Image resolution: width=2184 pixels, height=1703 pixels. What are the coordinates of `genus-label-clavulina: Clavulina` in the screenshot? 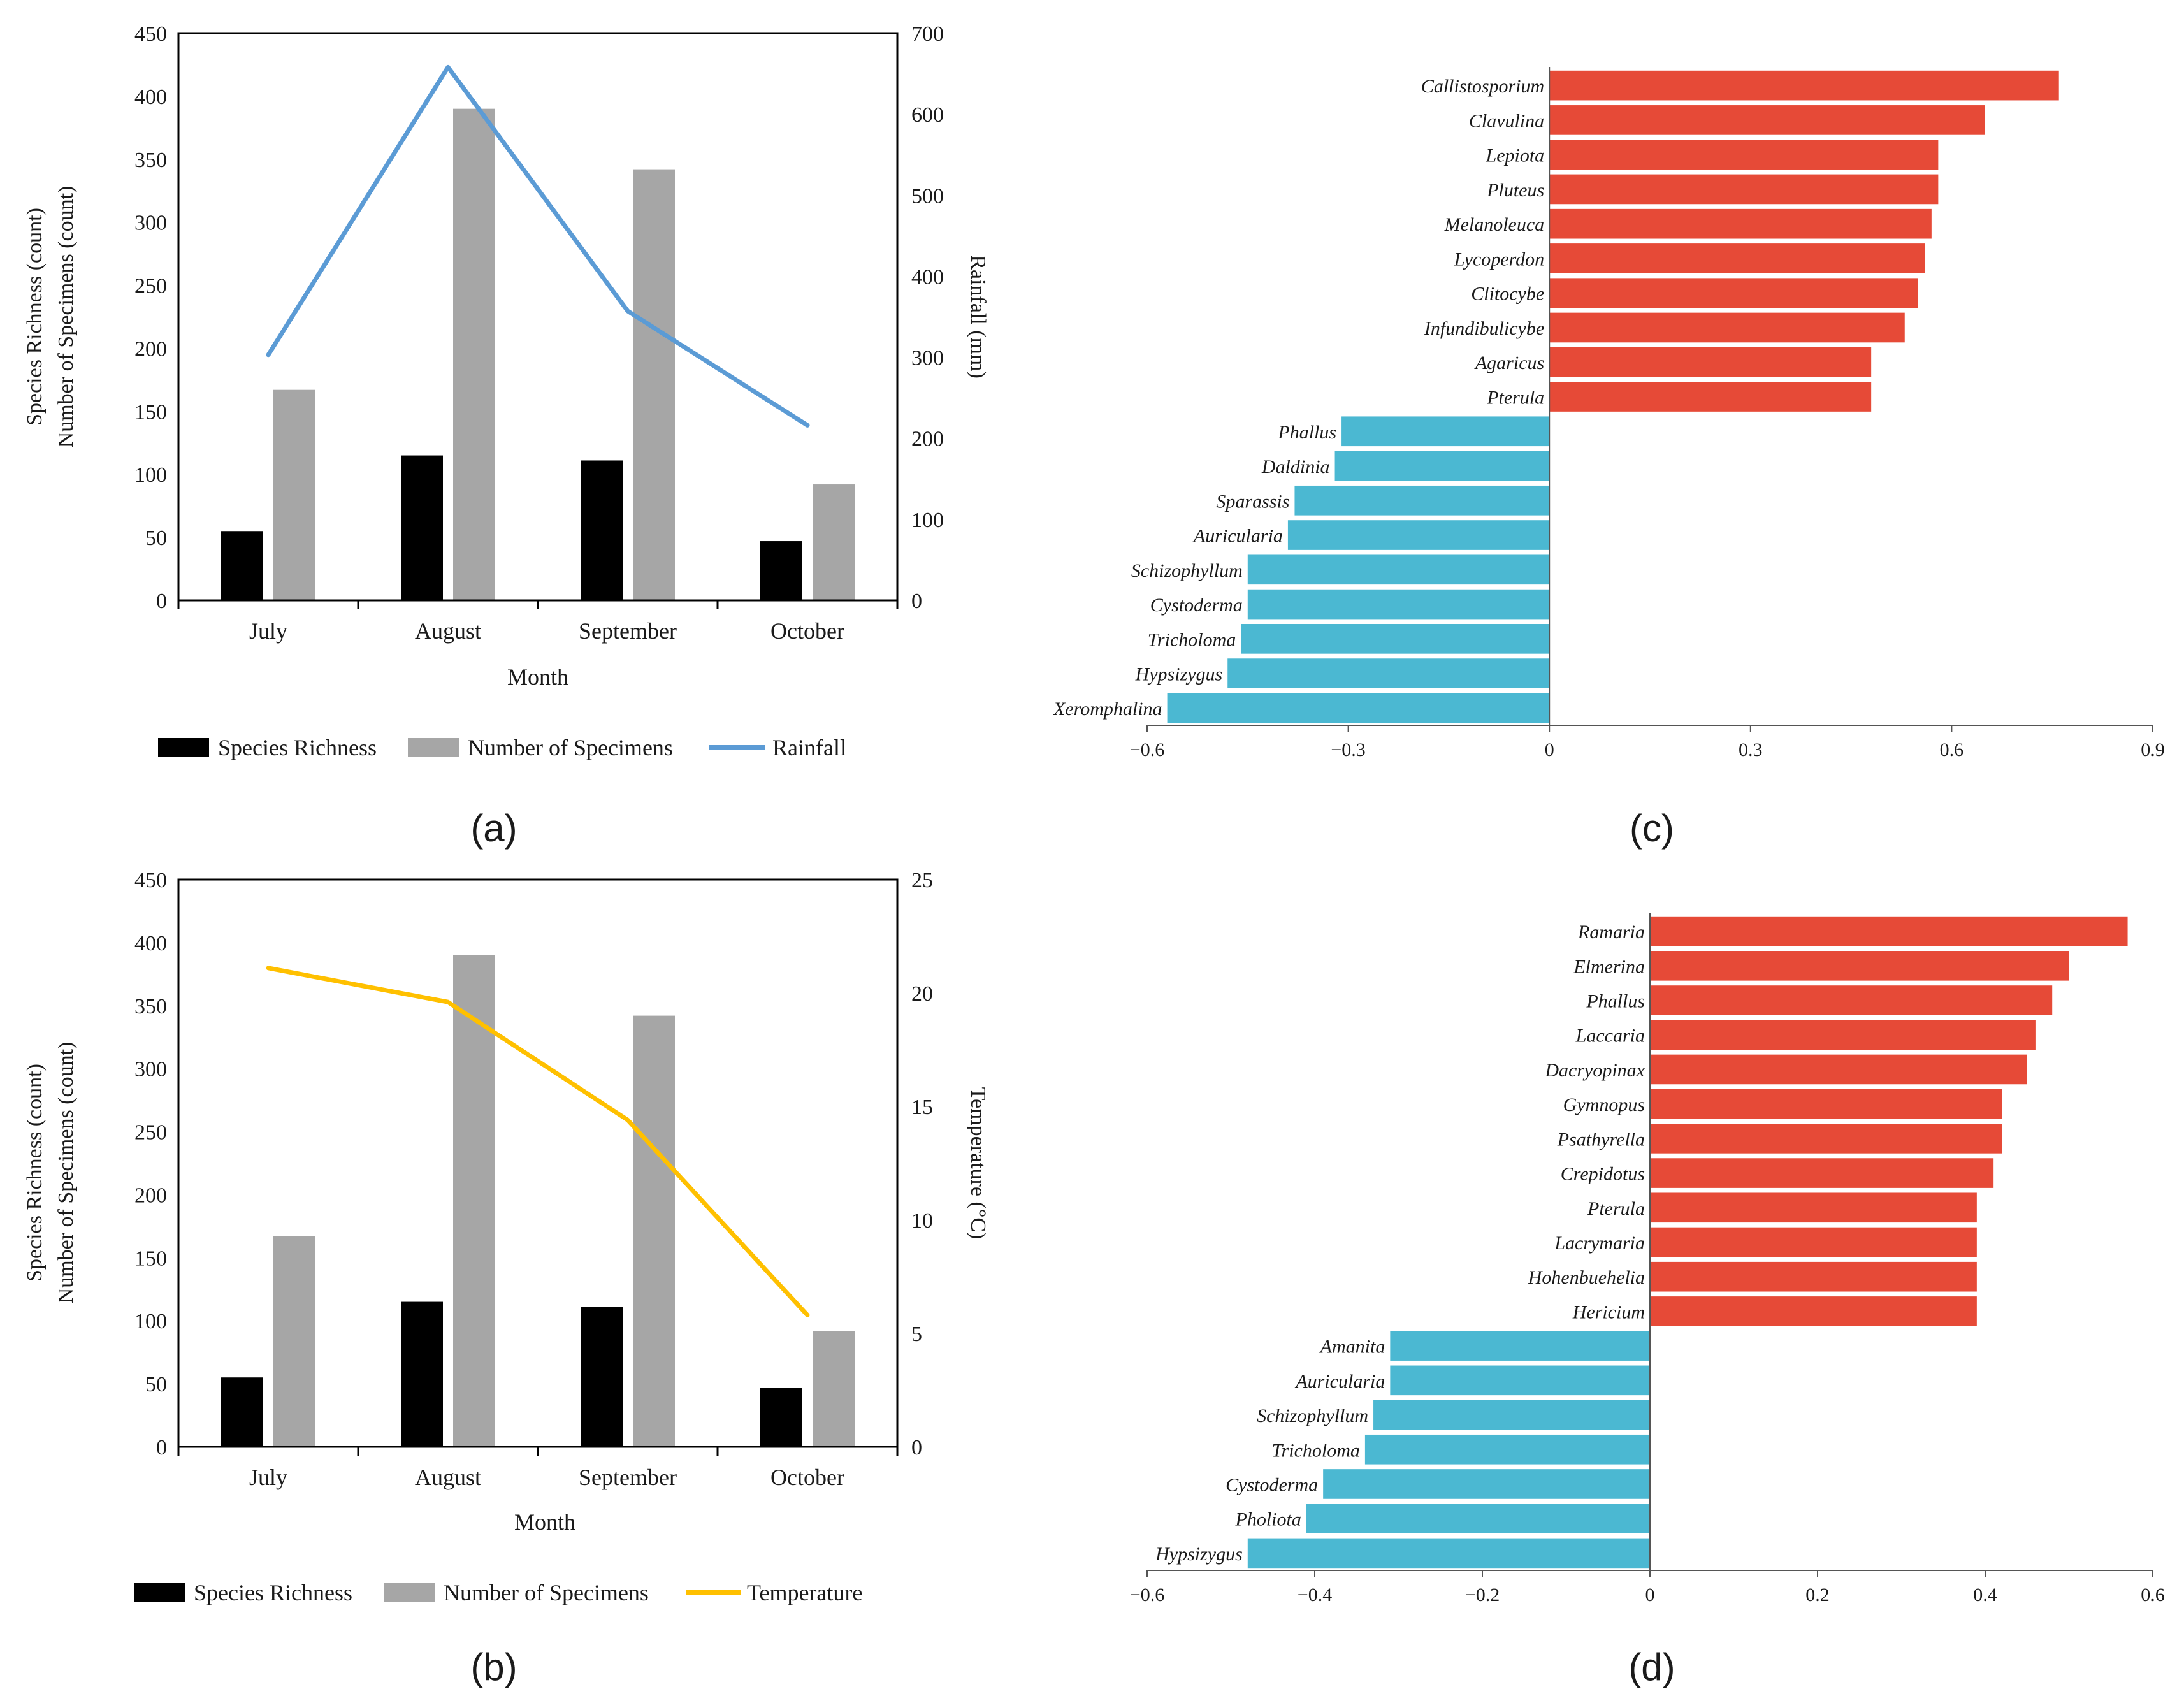 It's located at (1506, 120).